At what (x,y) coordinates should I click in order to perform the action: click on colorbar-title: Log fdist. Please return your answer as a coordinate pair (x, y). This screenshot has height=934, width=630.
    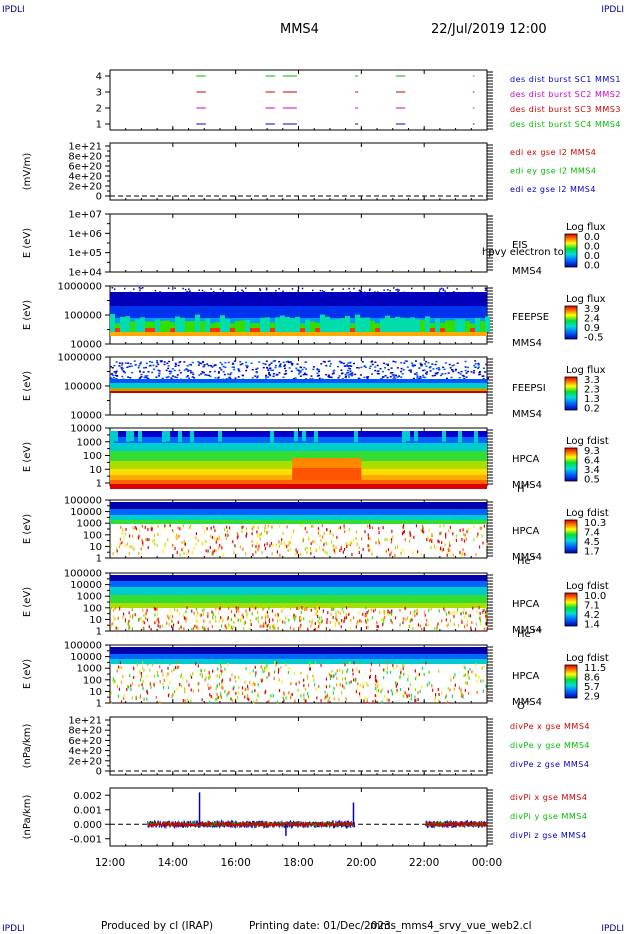
    Looking at the image, I should click on (587, 586).